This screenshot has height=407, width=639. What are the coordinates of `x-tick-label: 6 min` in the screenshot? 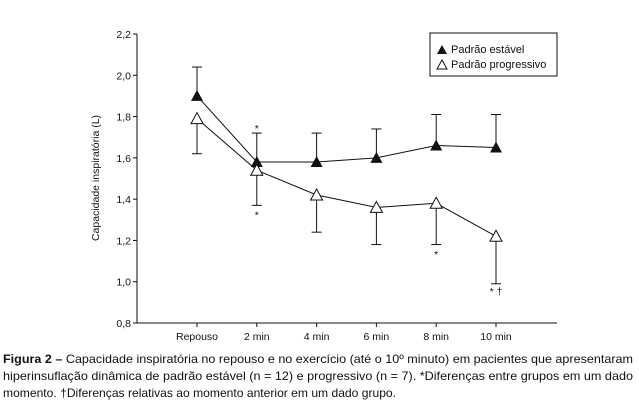 It's located at (377, 337).